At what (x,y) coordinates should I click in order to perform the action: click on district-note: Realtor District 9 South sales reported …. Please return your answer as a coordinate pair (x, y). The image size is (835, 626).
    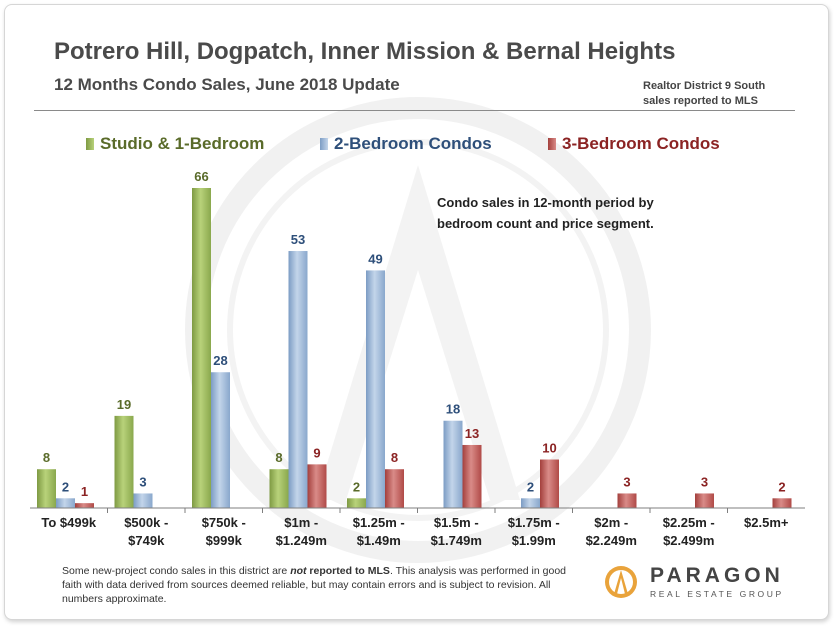
    Looking at the image, I should click on (704, 94).